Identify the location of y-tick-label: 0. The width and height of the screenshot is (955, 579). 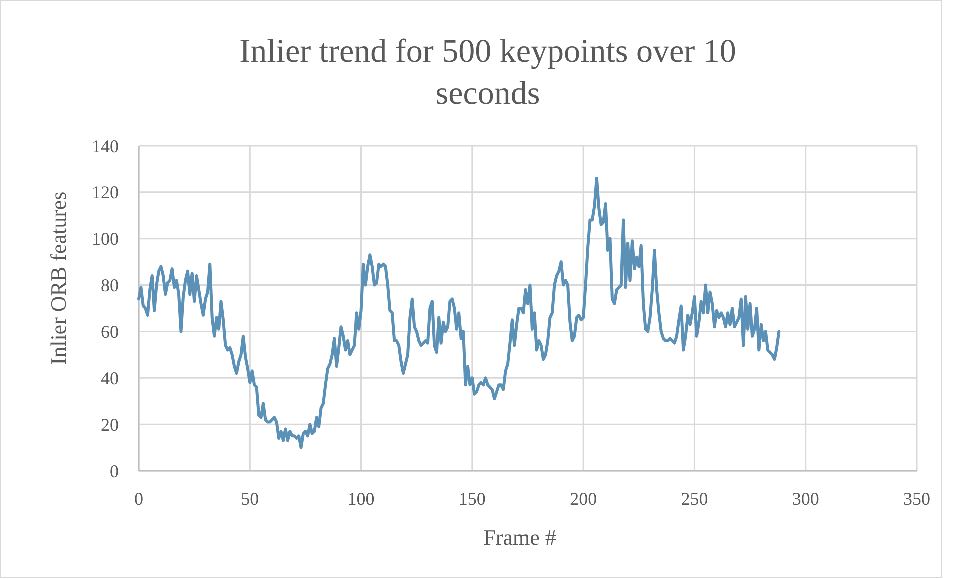
(114, 471).